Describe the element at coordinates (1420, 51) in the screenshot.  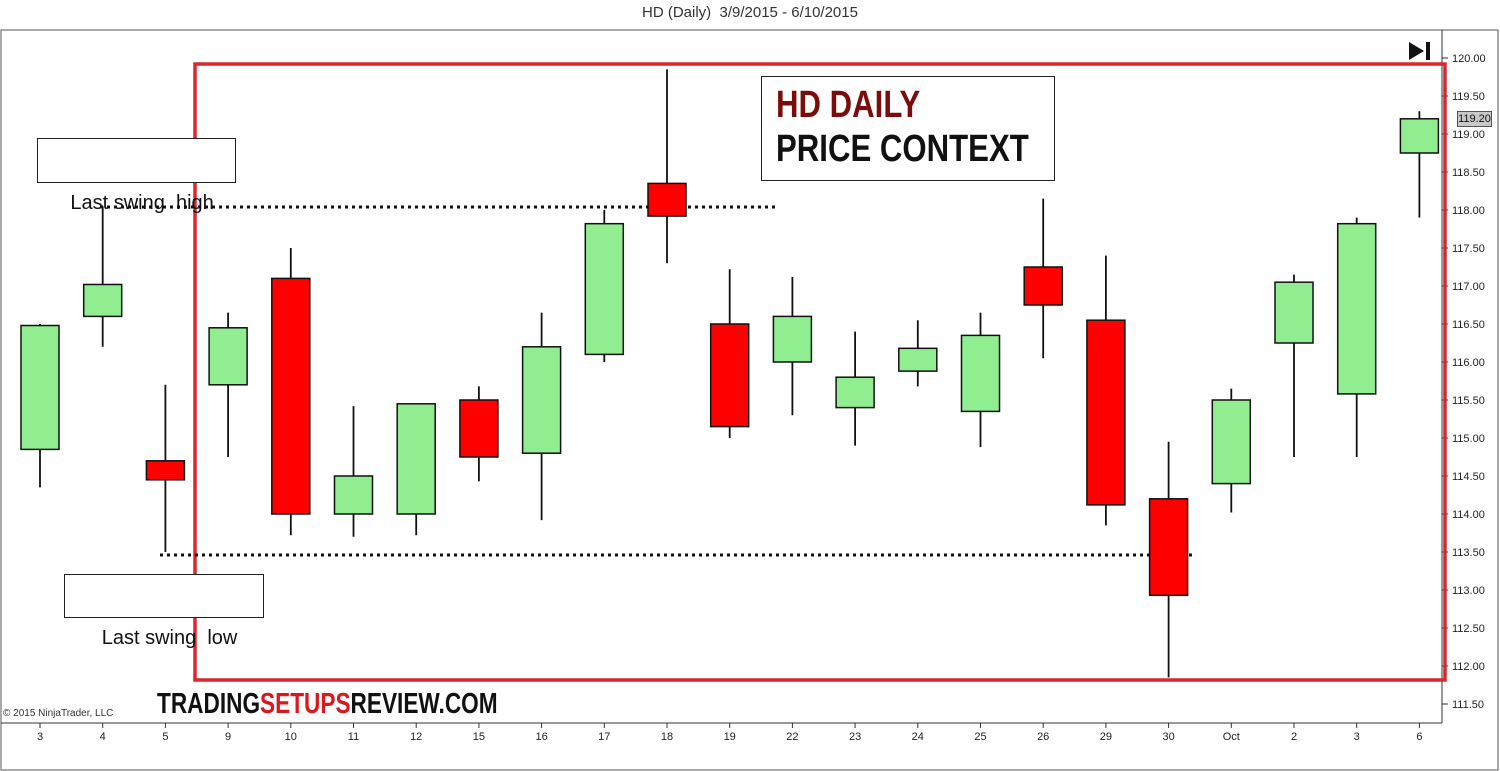
I see `skip-to-end-icon` at that location.